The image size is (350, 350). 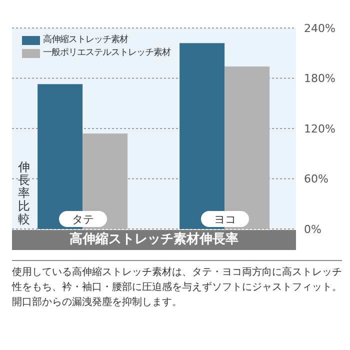 What do you see at coordinates (154, 240) in the screenshot?
I see `x-axis-title: 高伸縮ストレッチ素材伸長率` at bounding box center [154, 240].